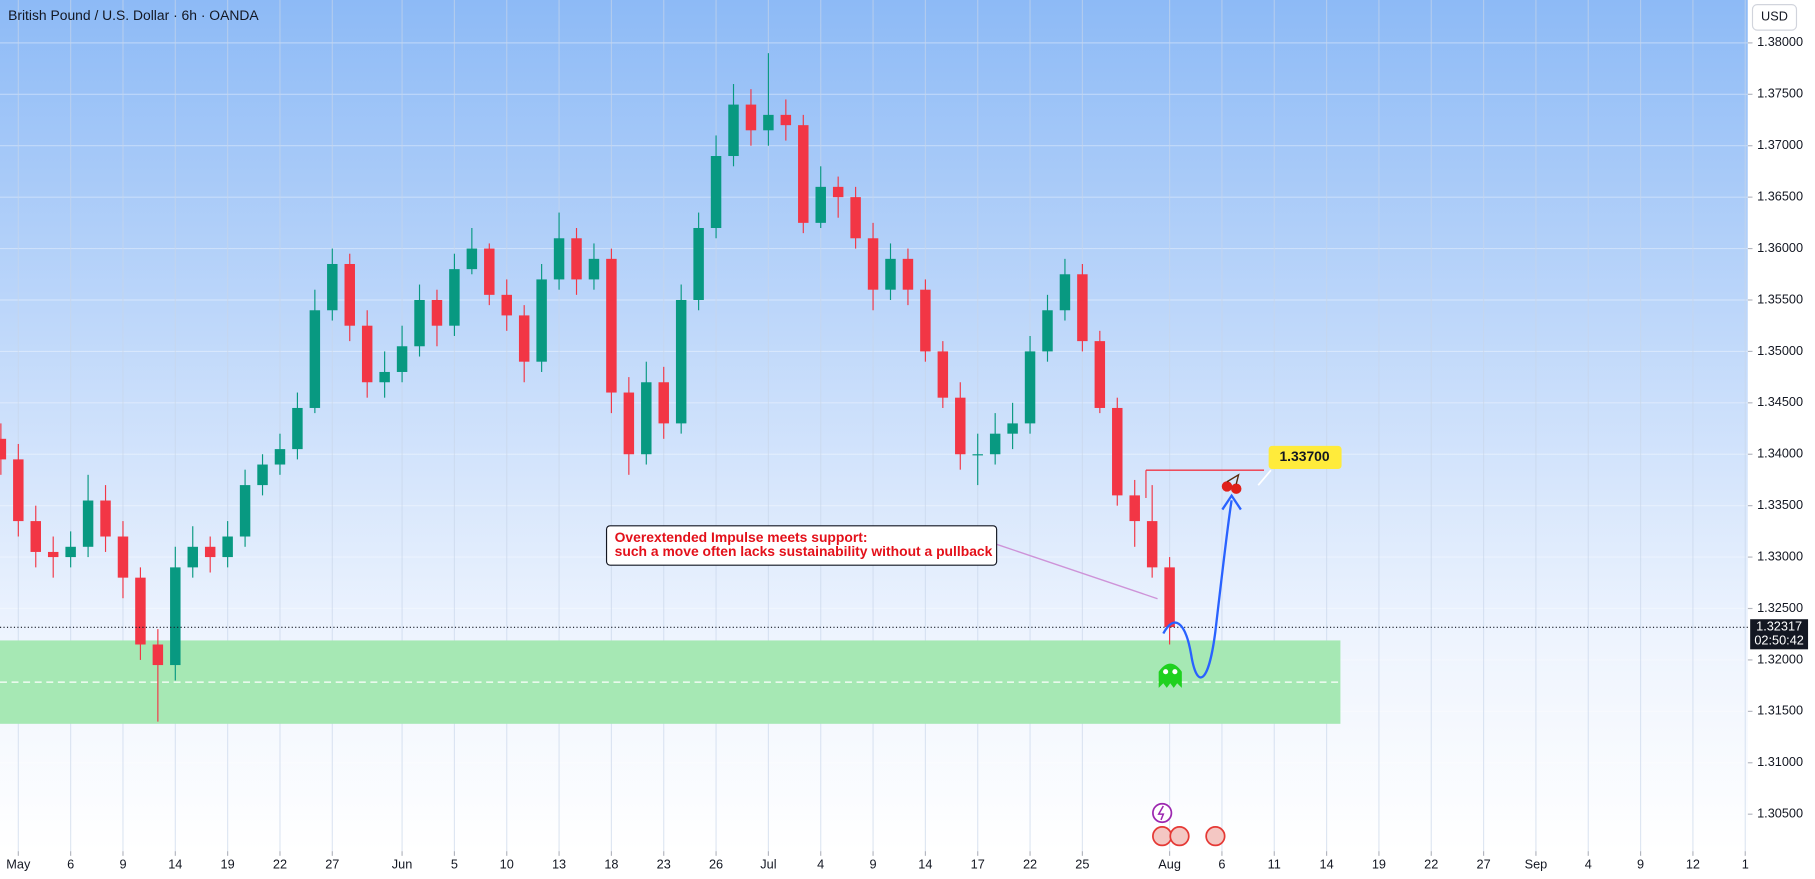 This screenshot has width=1815, height=879. Describe the element at coordinates (1264, 477) in the screenshot. I see `target-pointer` at that location.